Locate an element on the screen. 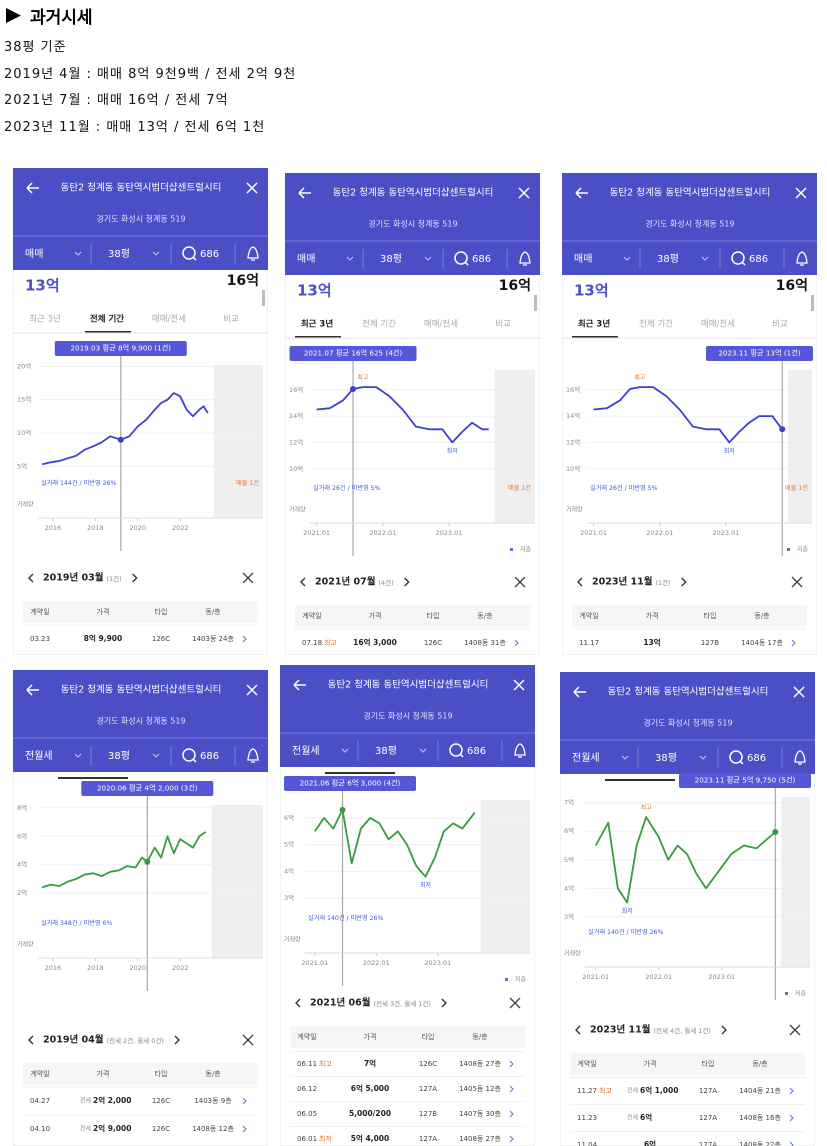 Image resolution: width=827 pixels, height=1146 pixels. x-tick-label: 2020 is located at coordinates (137, 968).